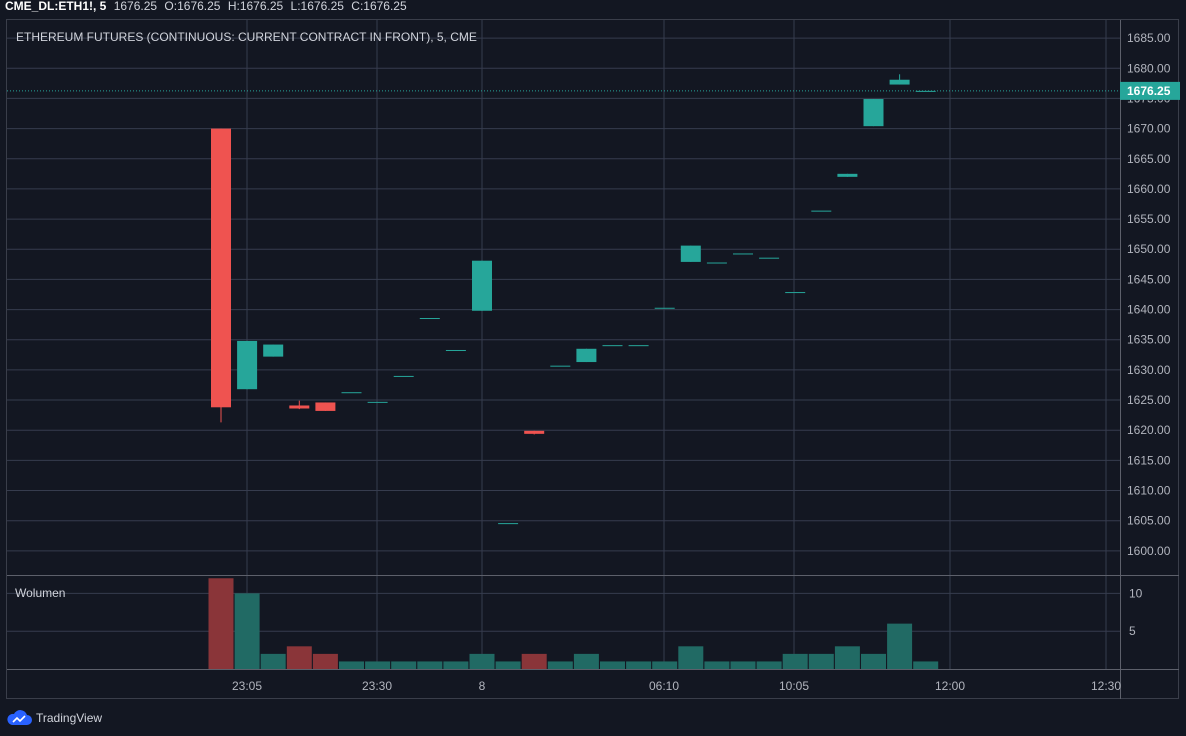 The height and width of the screenshot is (736, 1186). Describe the element at coordinates (1149, 430) in the screenshot. I see `y-tick-label: 1620.00` at that location.